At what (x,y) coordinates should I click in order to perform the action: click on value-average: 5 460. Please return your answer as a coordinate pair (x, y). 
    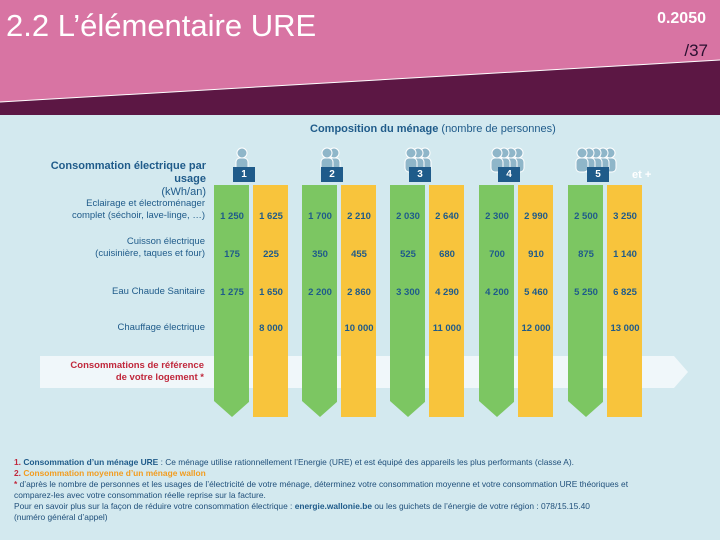
    Looking at the image, I should click on (536, 292).